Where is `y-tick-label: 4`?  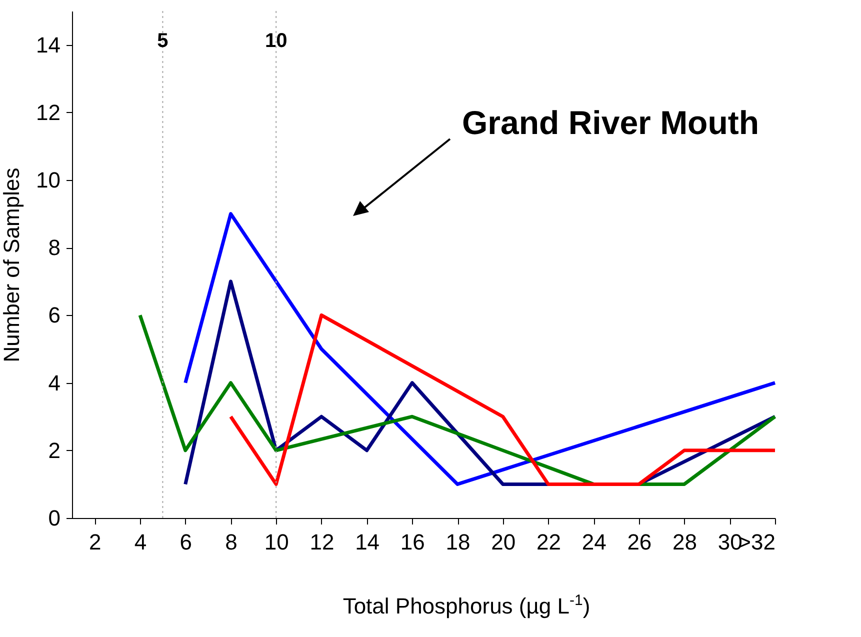 y-tick-label: 4 is located at coordinates (54, 383).